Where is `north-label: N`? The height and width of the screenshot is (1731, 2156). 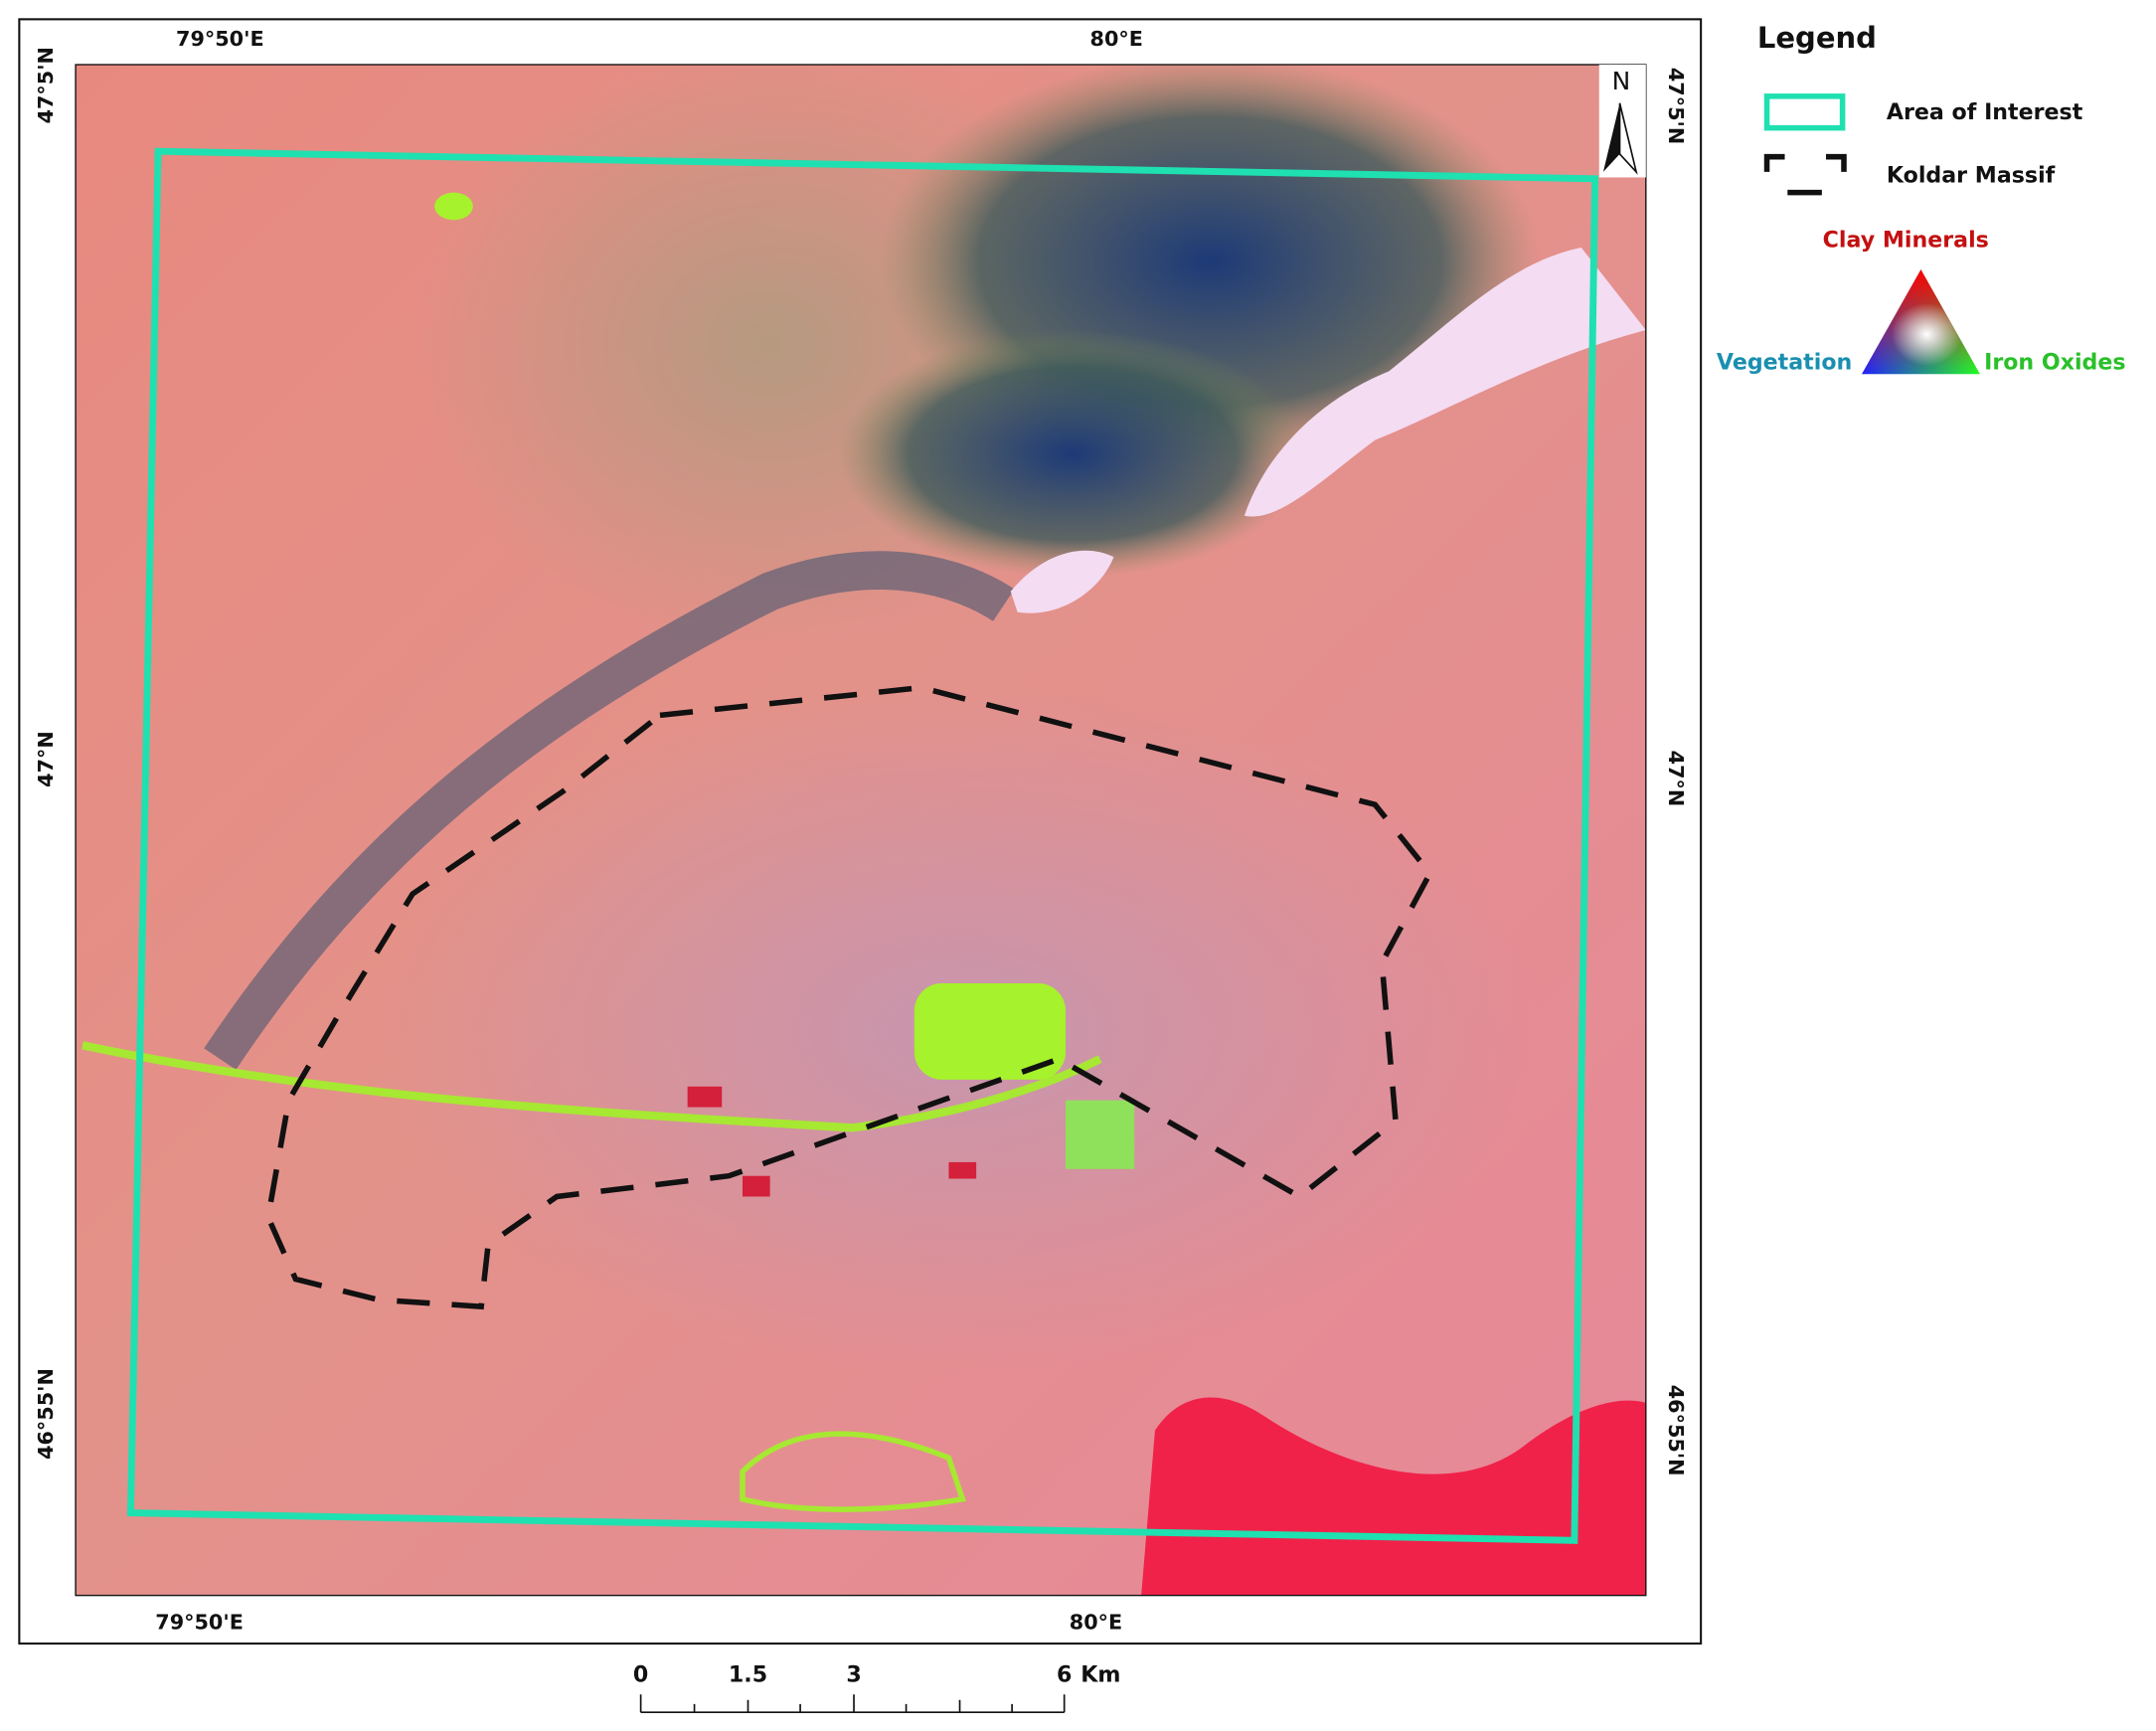 north-label: N is located at coordinates (1622, 81).